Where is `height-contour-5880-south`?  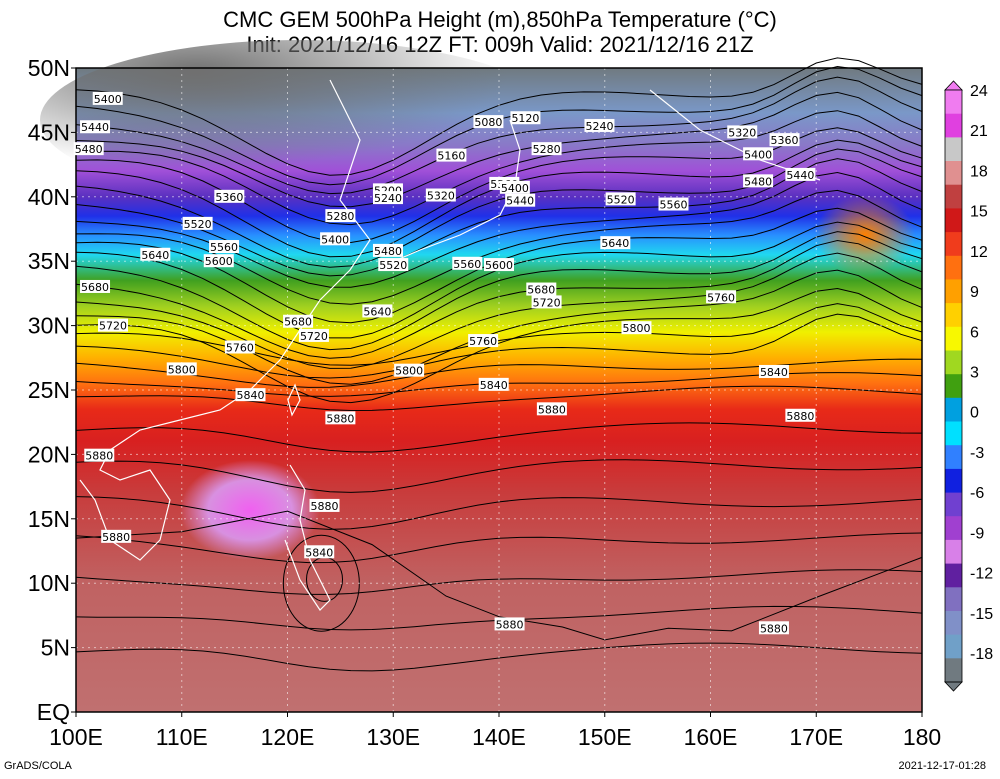 height-contour-5880-south is located at coordinates (499, 575).